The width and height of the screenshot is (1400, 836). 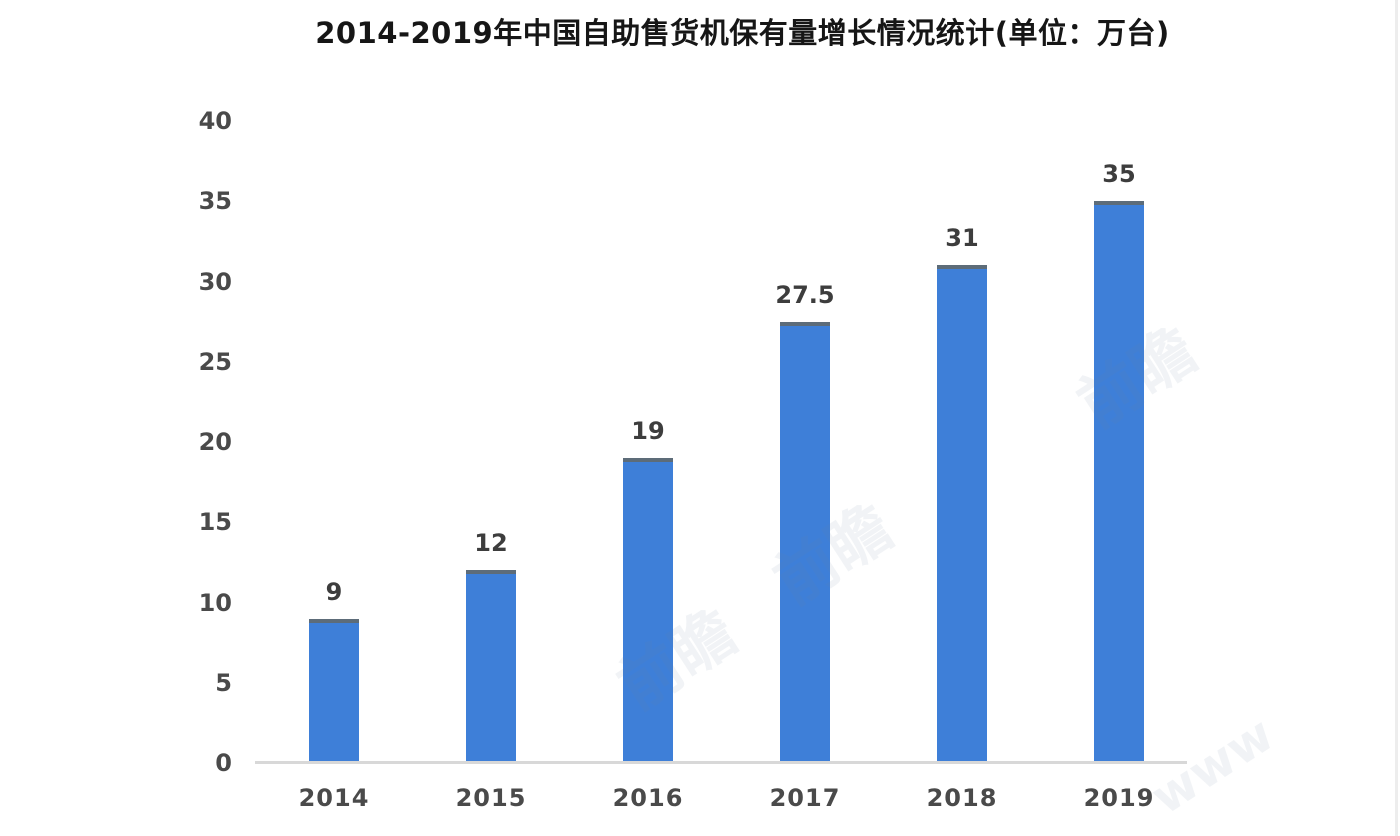 I want to click on bar-2018, so click(x=962, y=514).